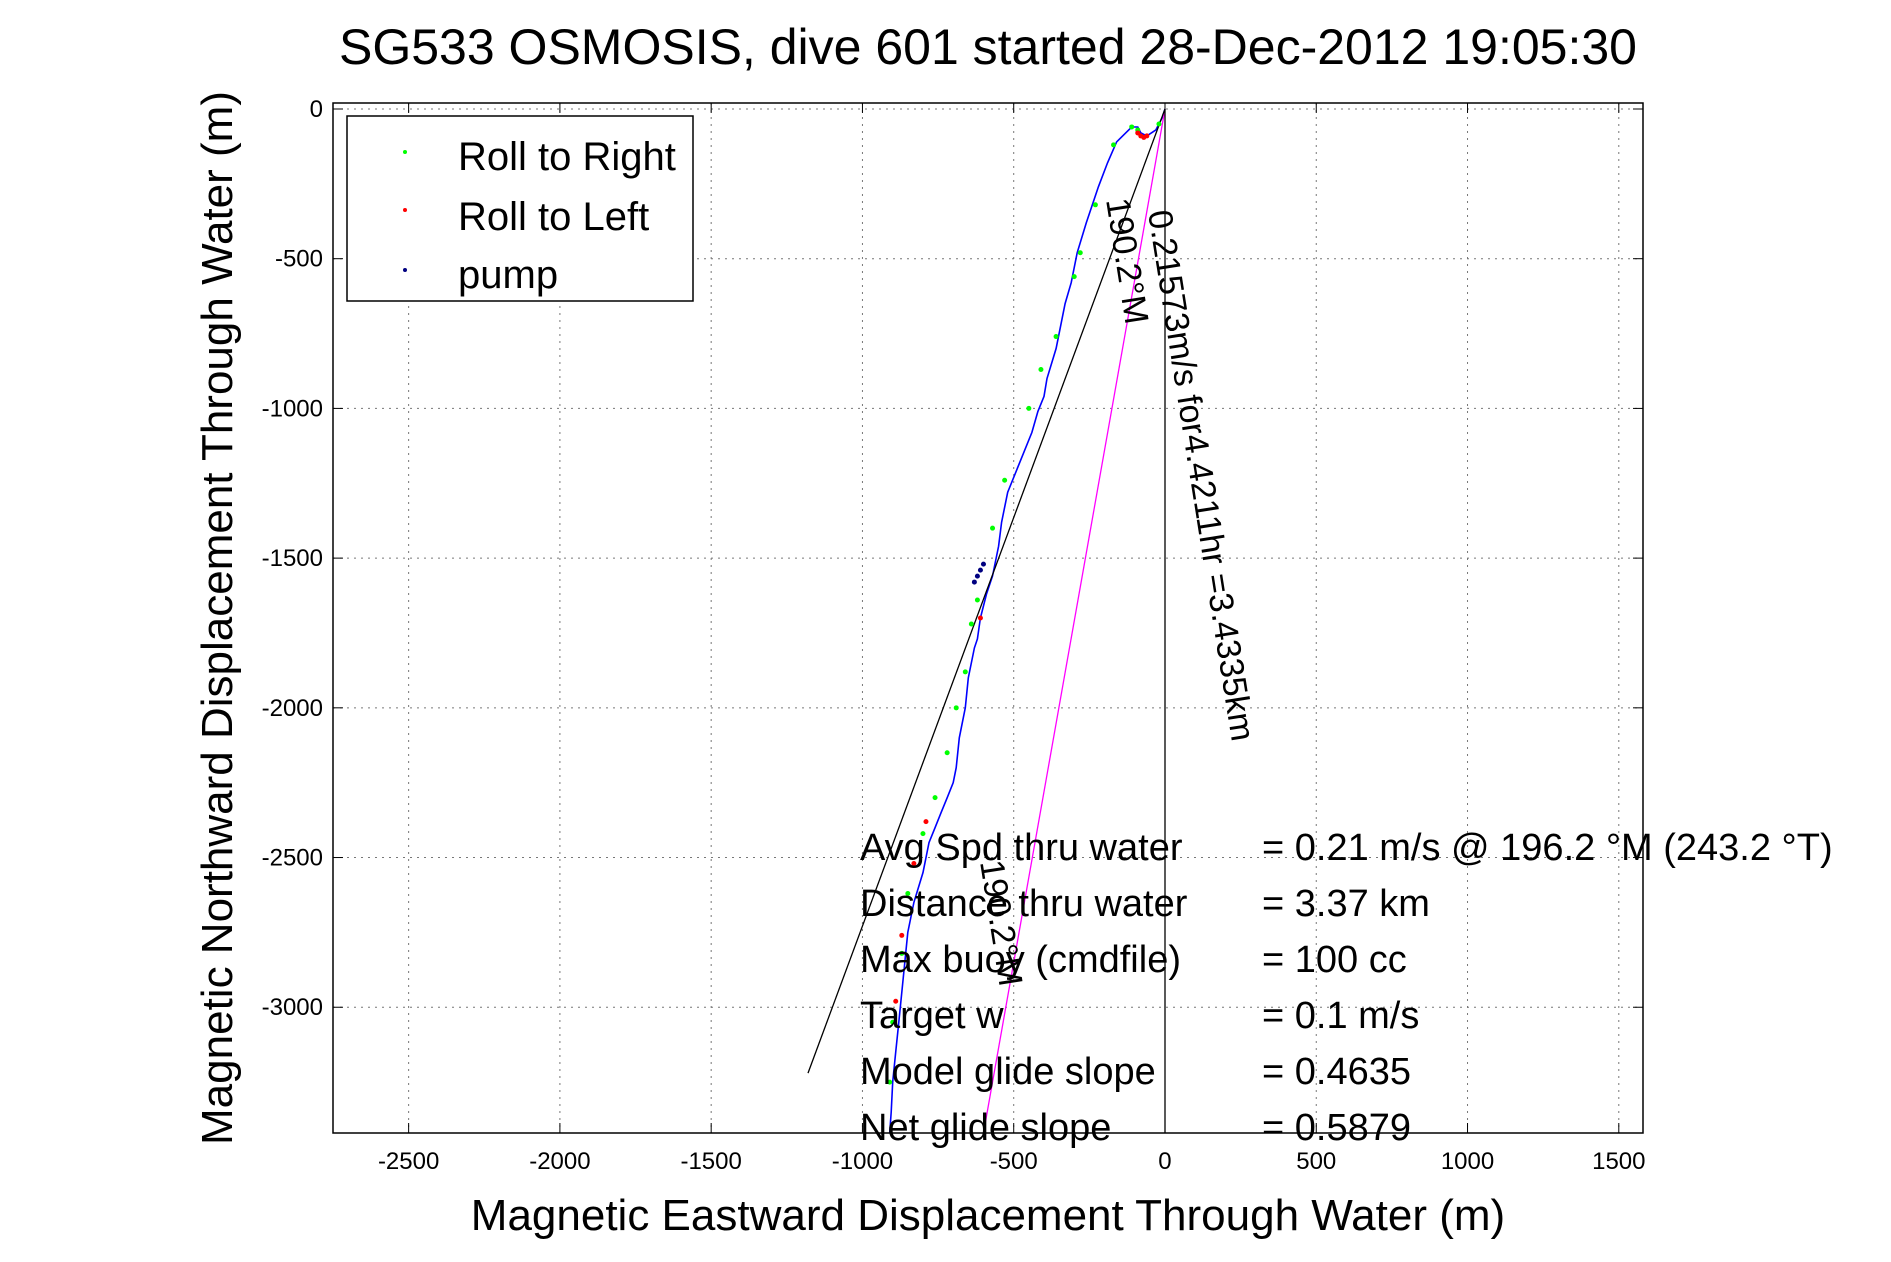 The image size is (1891, 1262). I want to click on stat-label-max-buoy: Max buoy (cmdfile), so click(1020, 960).